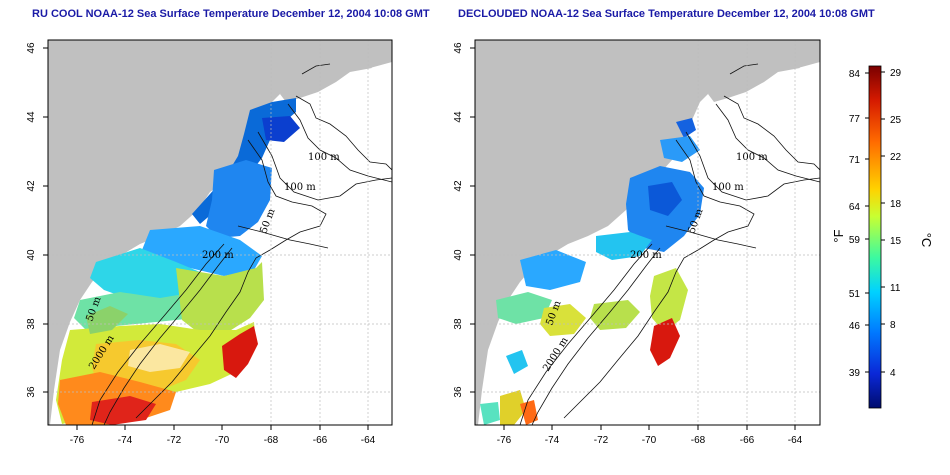 Image resolution: width=950 pixels, height=475 pixels. What do you see at coordinates (326, 77) in the screenshot?
I see `left-nova-scotia` at bounding box center [326, 77].